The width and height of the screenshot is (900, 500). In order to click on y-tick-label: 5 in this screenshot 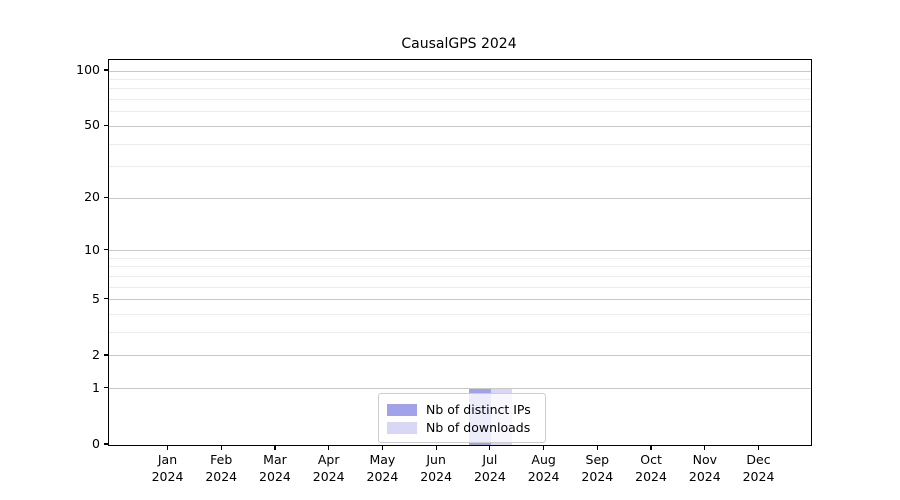, I will do `click(96, 298)`.